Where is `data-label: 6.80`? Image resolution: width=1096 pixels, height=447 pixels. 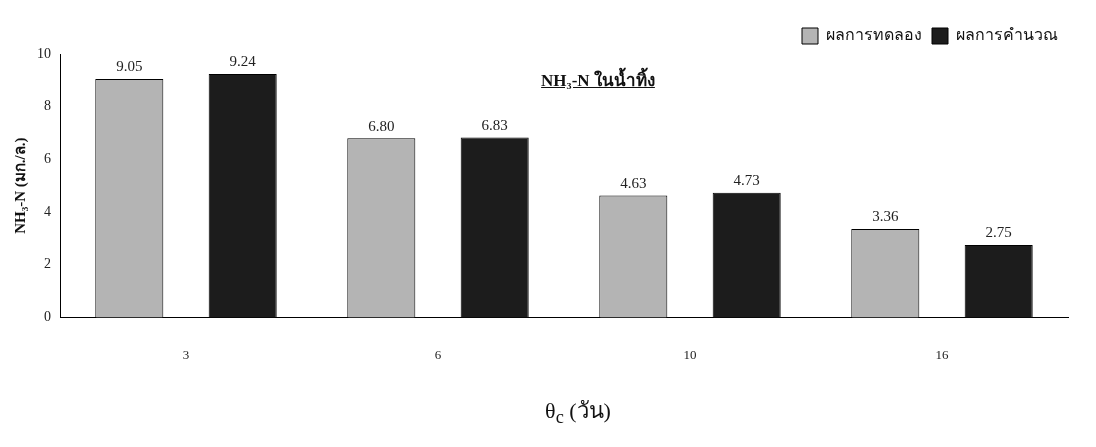 data-label: 6.80 is located at coordinates (381, 125).